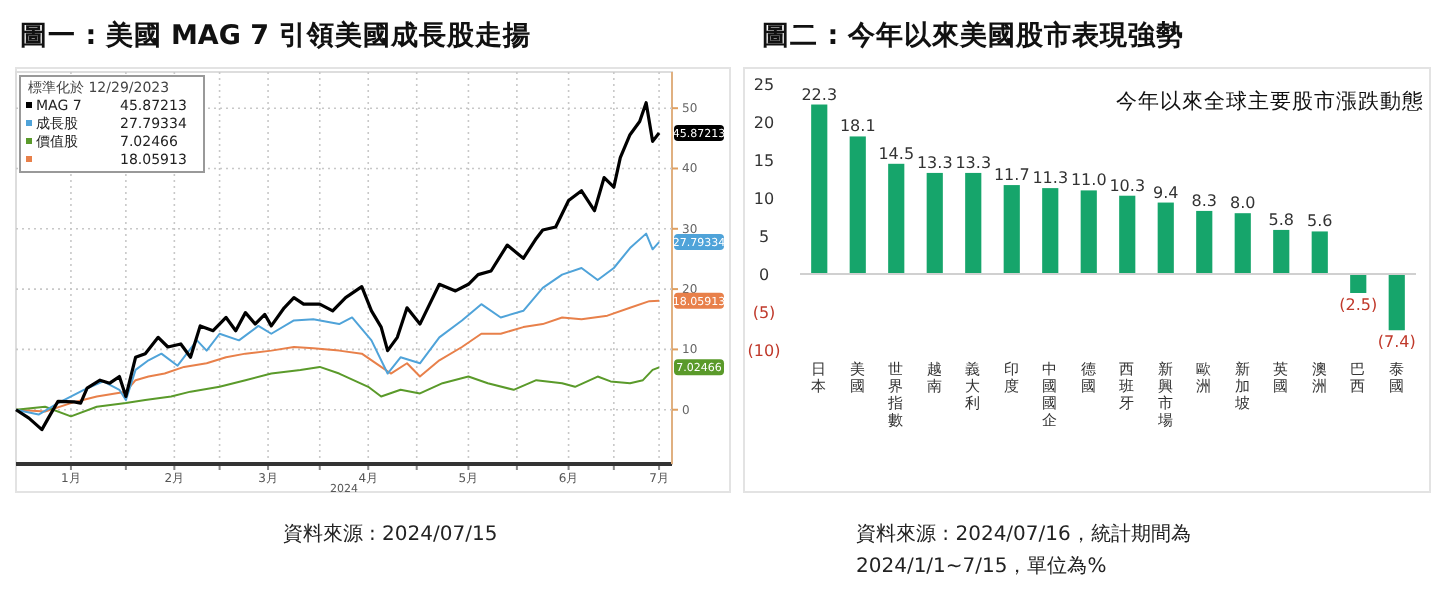  What do you see at coordinates (1023, 534) in the screenshot?
I see `source-note: 資料來源 : 2024/07/16，統計期間為` at bounding box center [1023, 534].